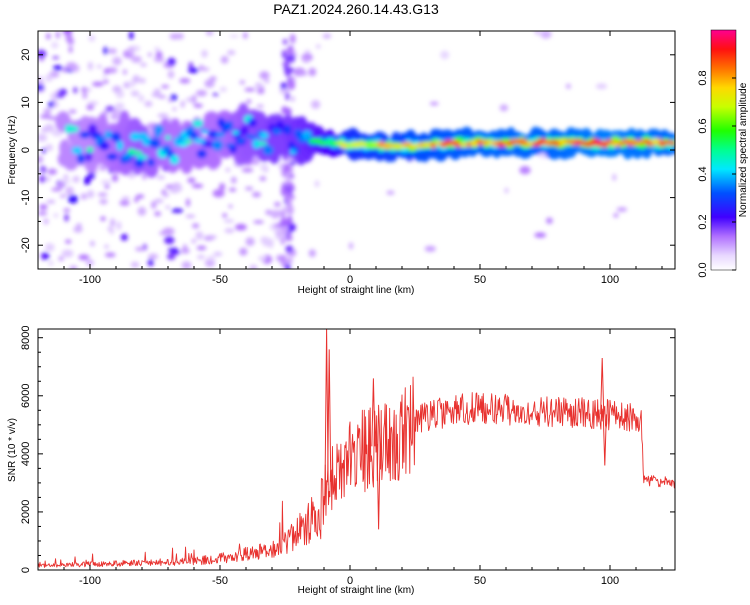 The height and width of the screenshot is (605, 750). Describe the element at coordinates (12, 450) in the screenshot. I see `snr-ylabel: SNR (10 * v/v)` at that location.